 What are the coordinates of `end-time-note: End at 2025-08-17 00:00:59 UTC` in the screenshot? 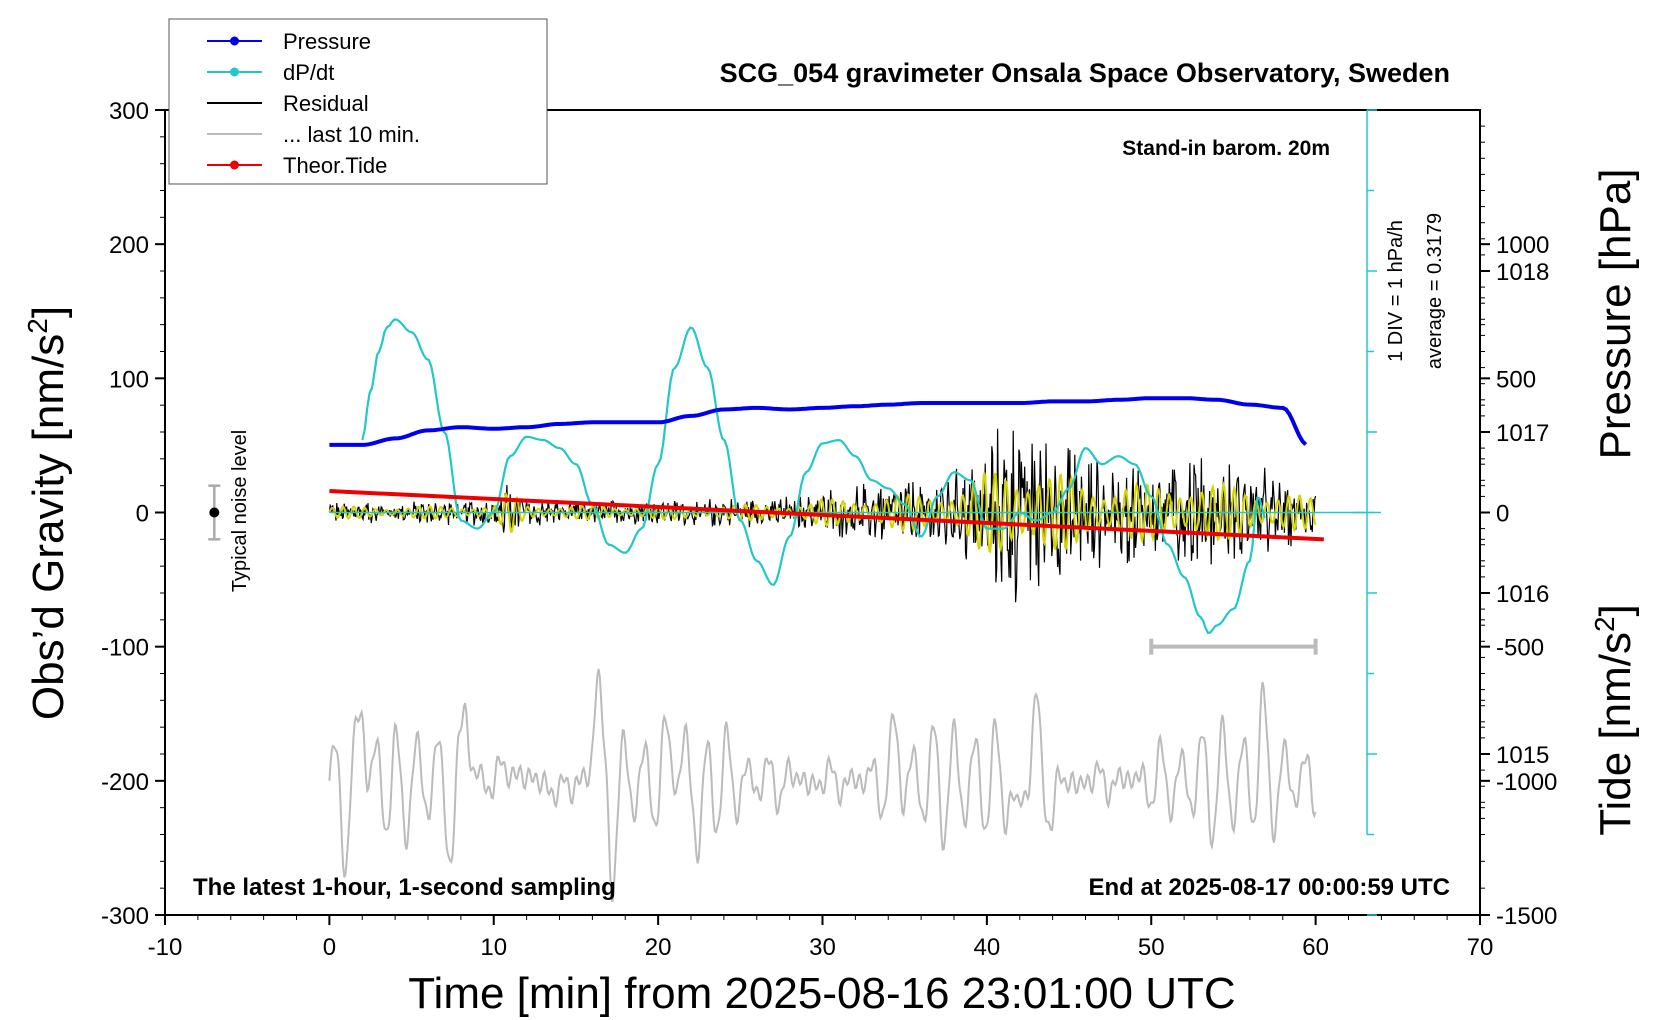 It's located at (1270, 887).